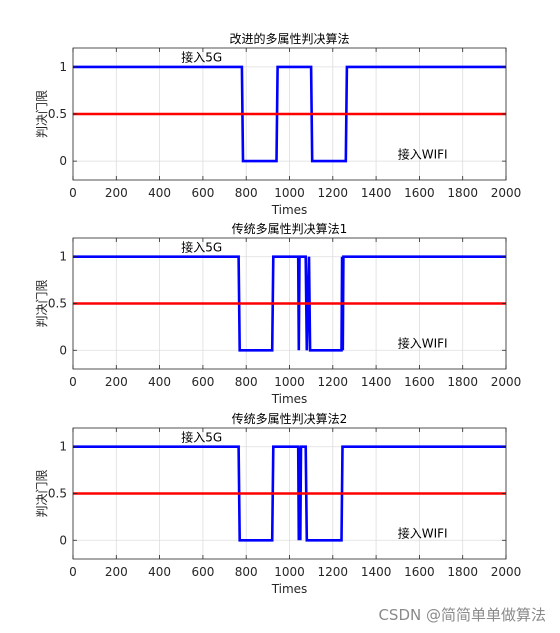  Describe the element at coordinates (290, 228) in the screenshot. I see `chart-title: 传统多属性判决算法1` at that location.